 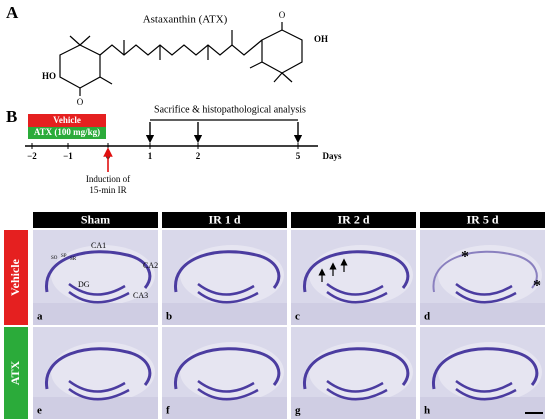 I want to click on region-label: CA1, so click(x=98, y=245).